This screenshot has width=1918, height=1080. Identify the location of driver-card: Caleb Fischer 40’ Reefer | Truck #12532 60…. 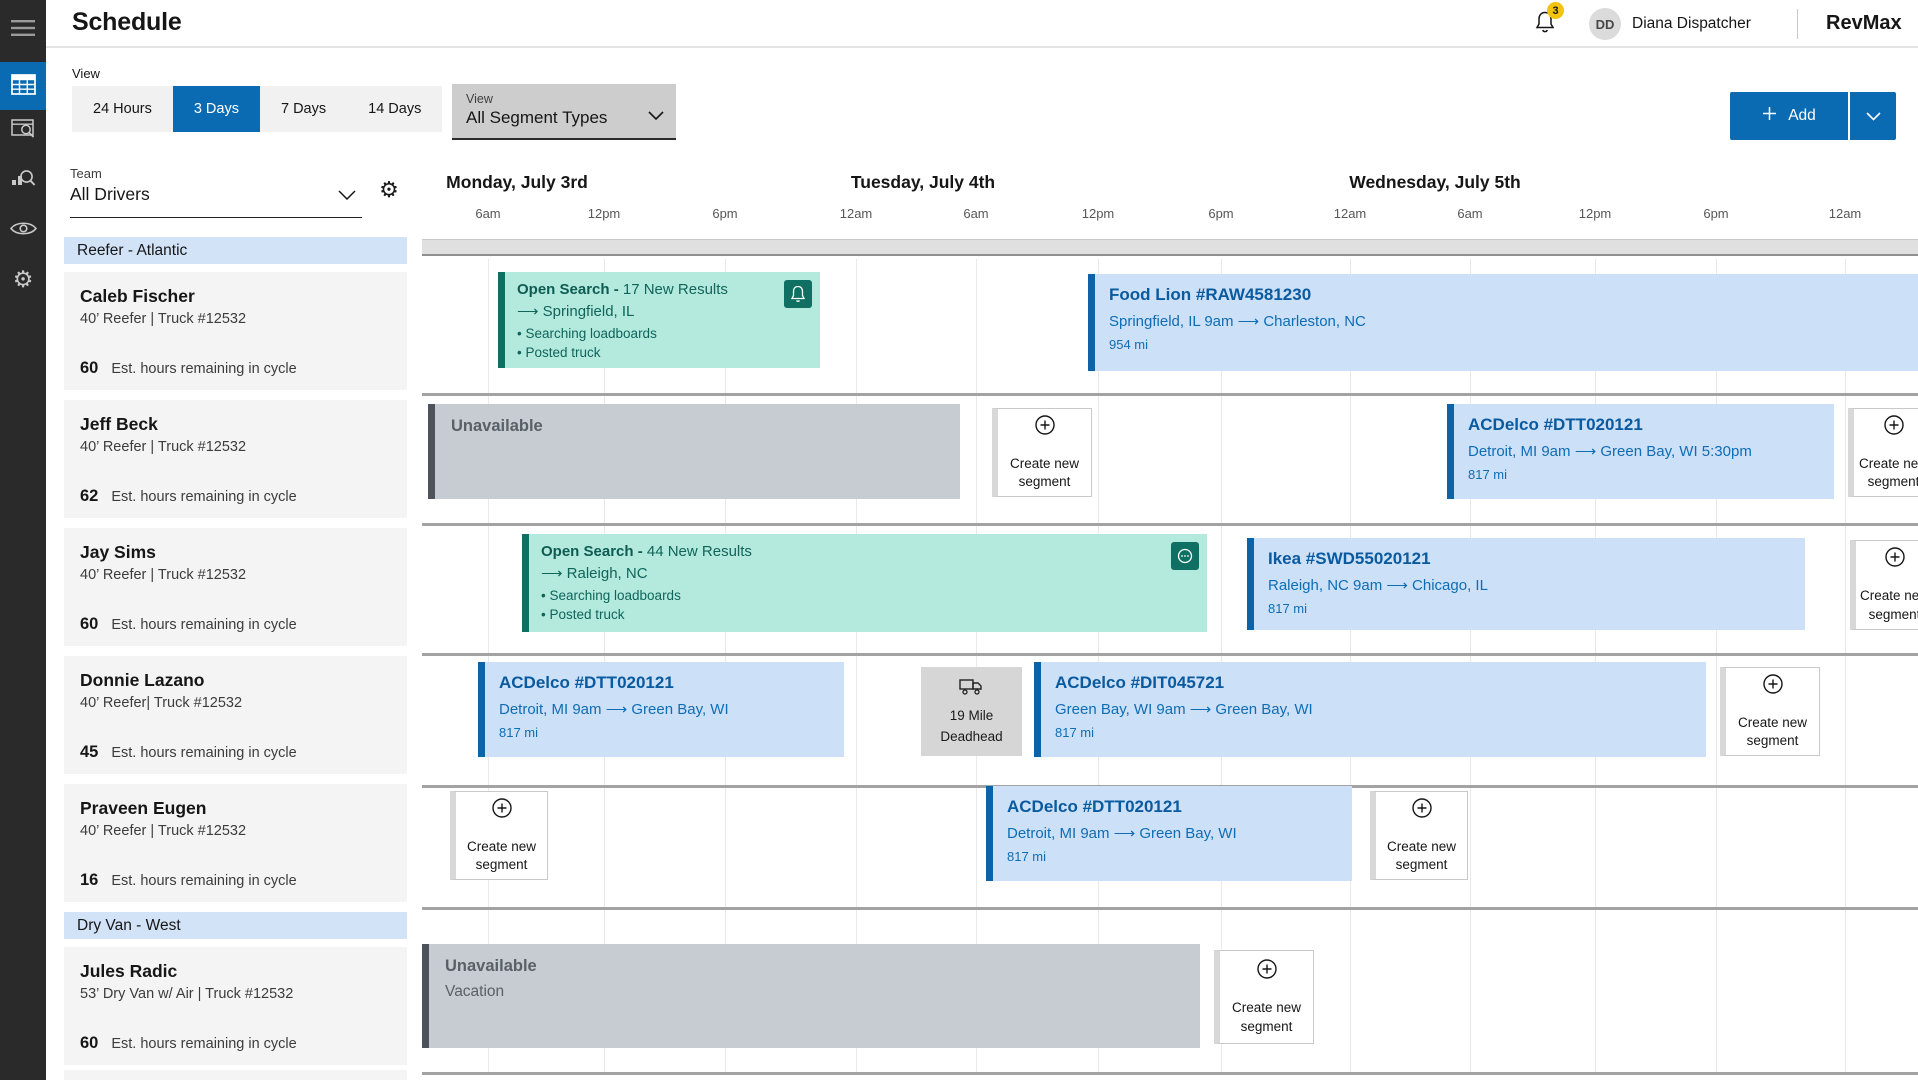
(235, 331).